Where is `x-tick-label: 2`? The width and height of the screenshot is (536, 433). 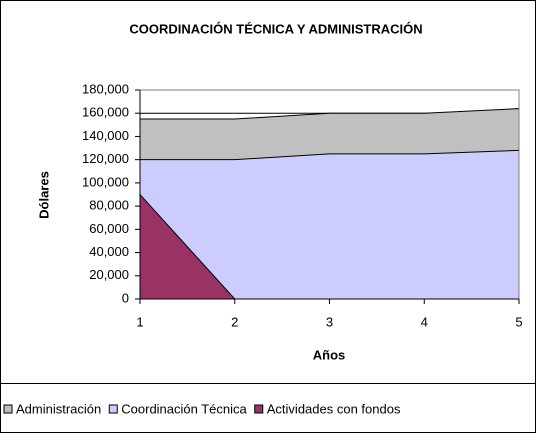
x-tick-label: 2 is located at coordinates (234, 321).